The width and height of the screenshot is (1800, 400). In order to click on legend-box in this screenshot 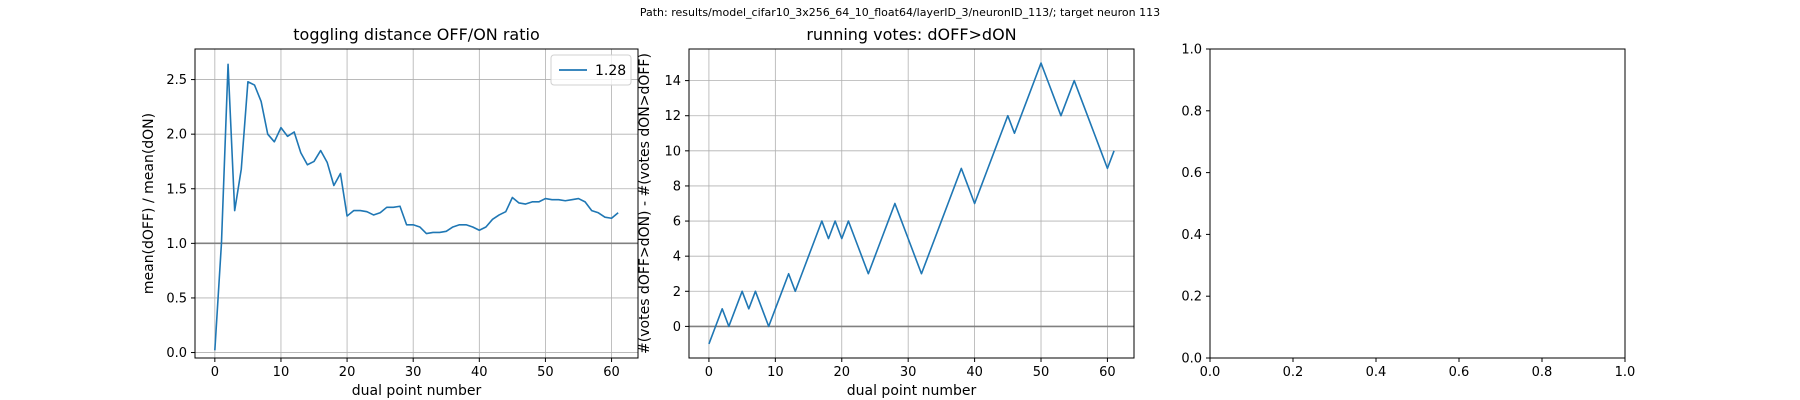, I will do `click(591, 70)`.